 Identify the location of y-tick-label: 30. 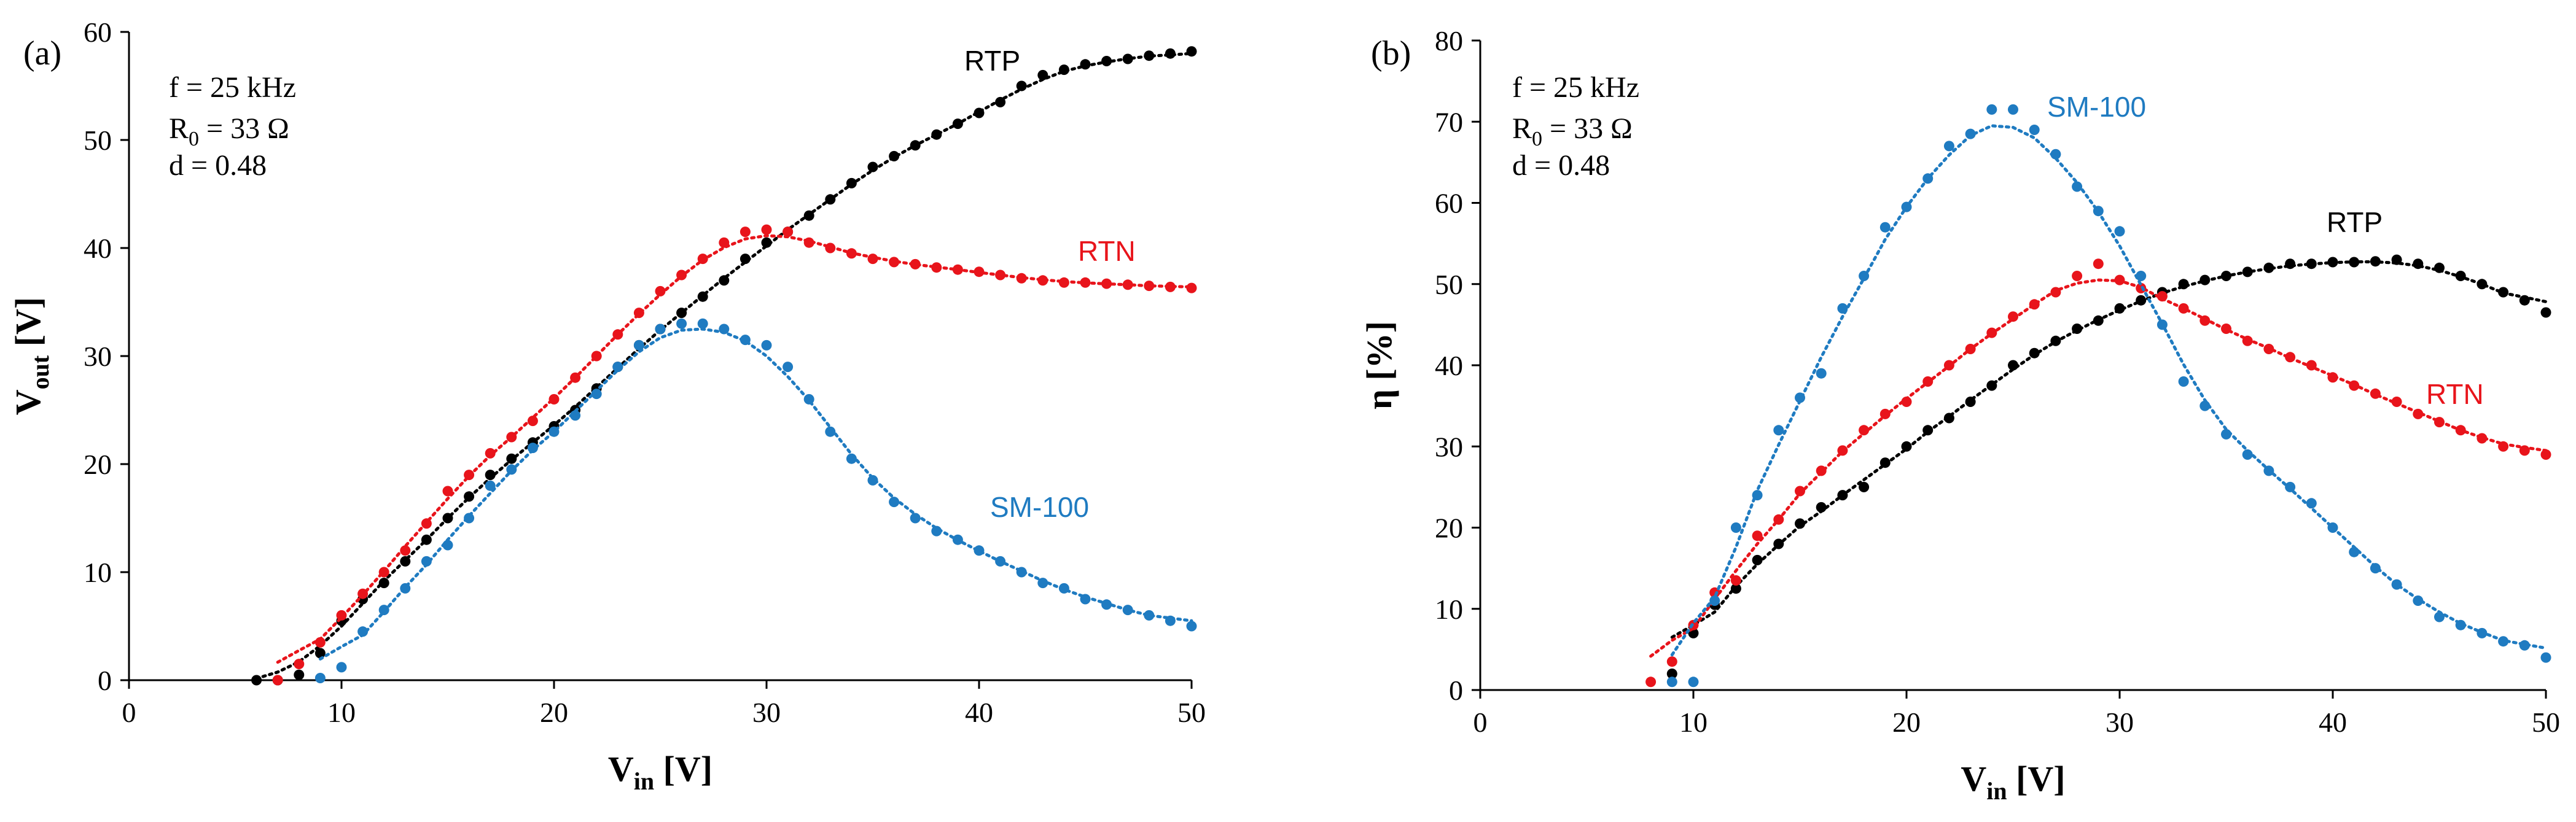
(1449, 446).